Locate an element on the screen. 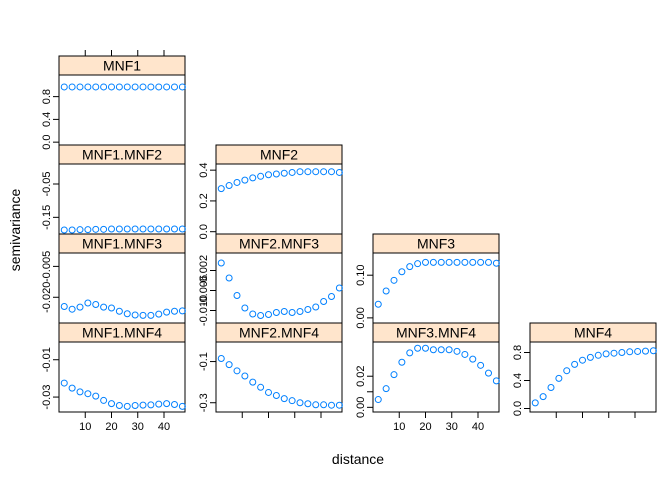  y-tick-label: -0.005 is located at coordinates (47, 266).